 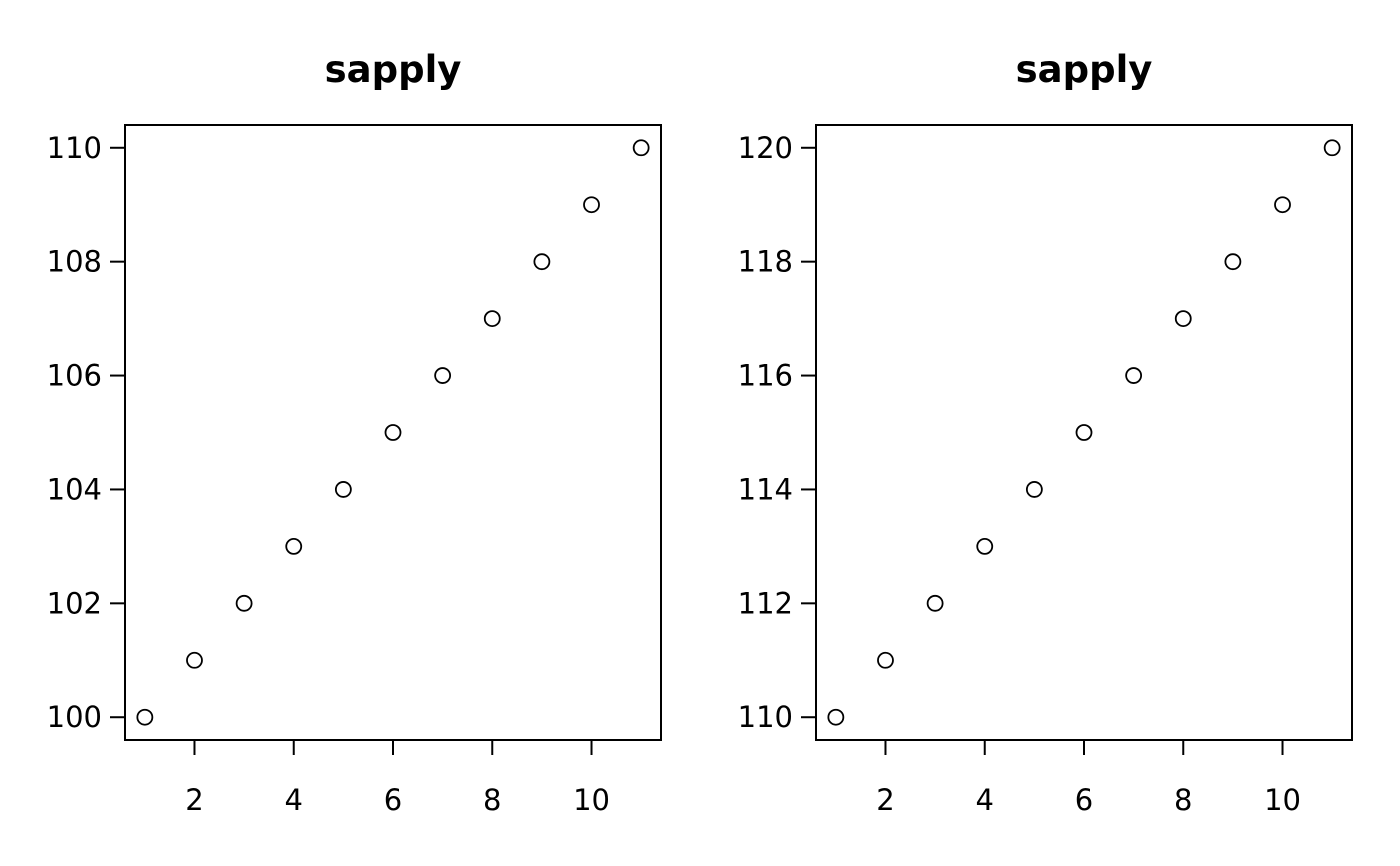 What do you see at coordinates (74, 376) in the screenshot?
I see `panel-1-y-tick-label: 106` at bounding box center [74, 376].